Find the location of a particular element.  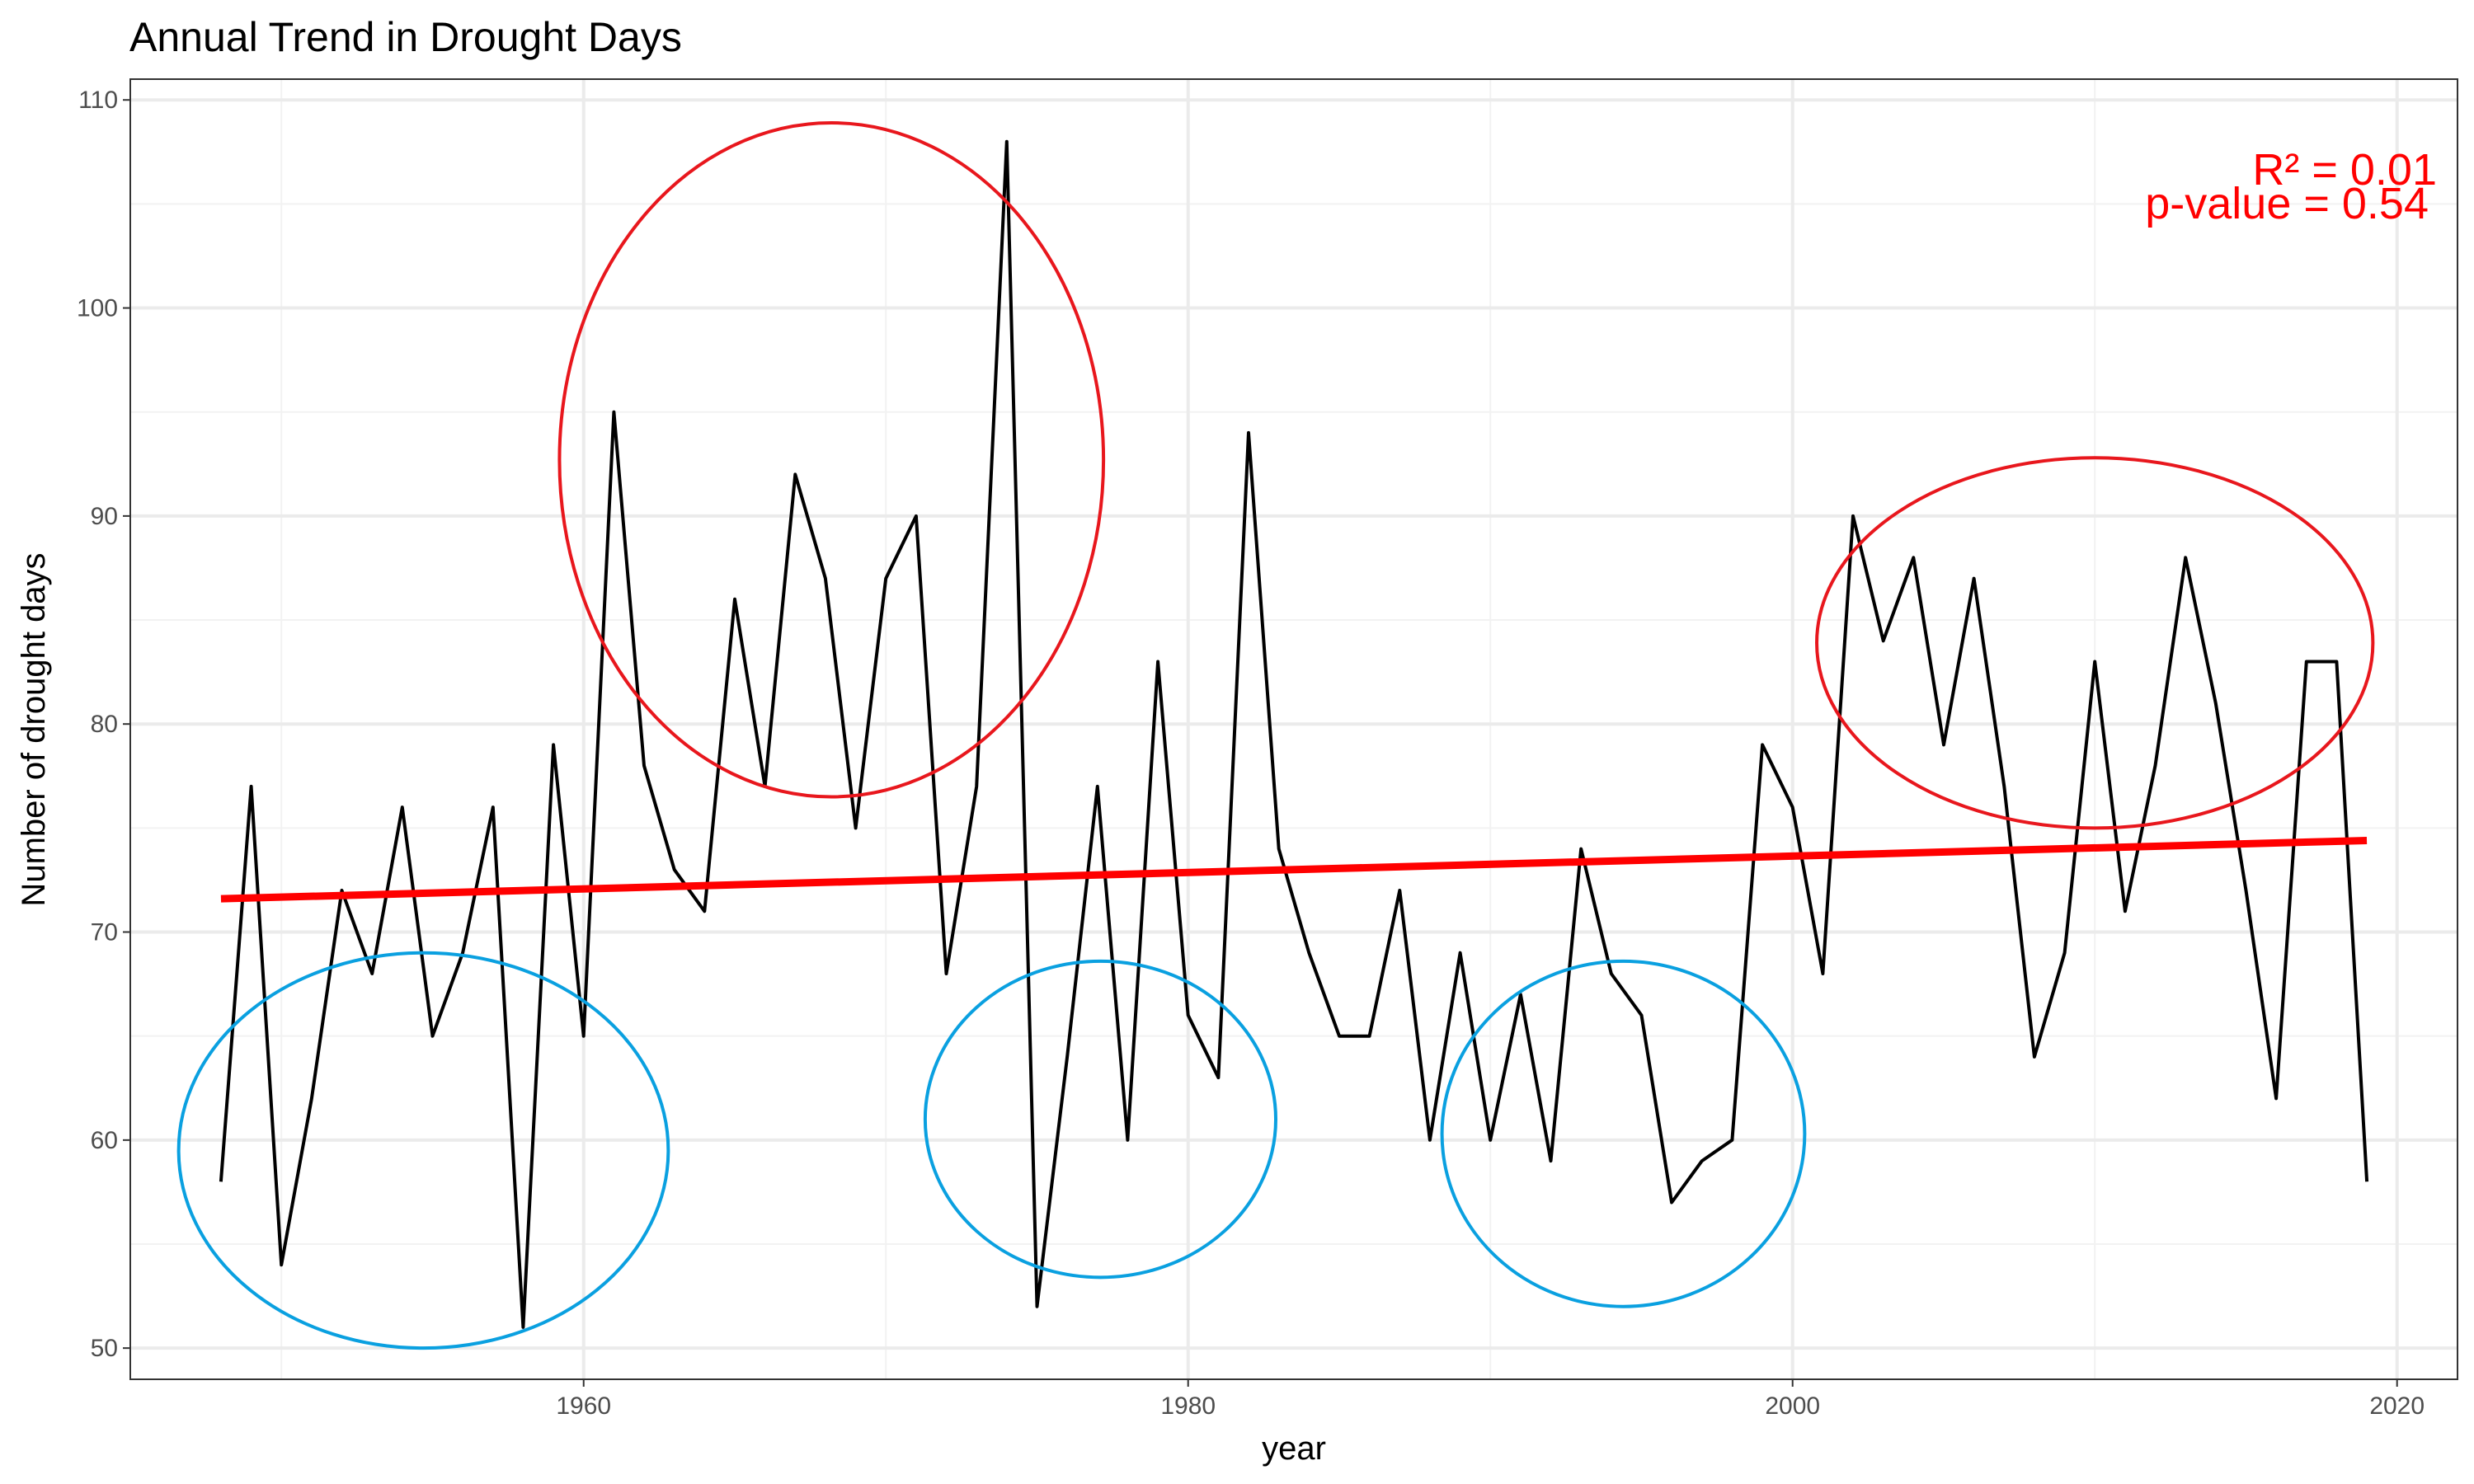

x-axis-ticks: 1960 1980 2000 2020 is located at coordinates (1490, 1399).